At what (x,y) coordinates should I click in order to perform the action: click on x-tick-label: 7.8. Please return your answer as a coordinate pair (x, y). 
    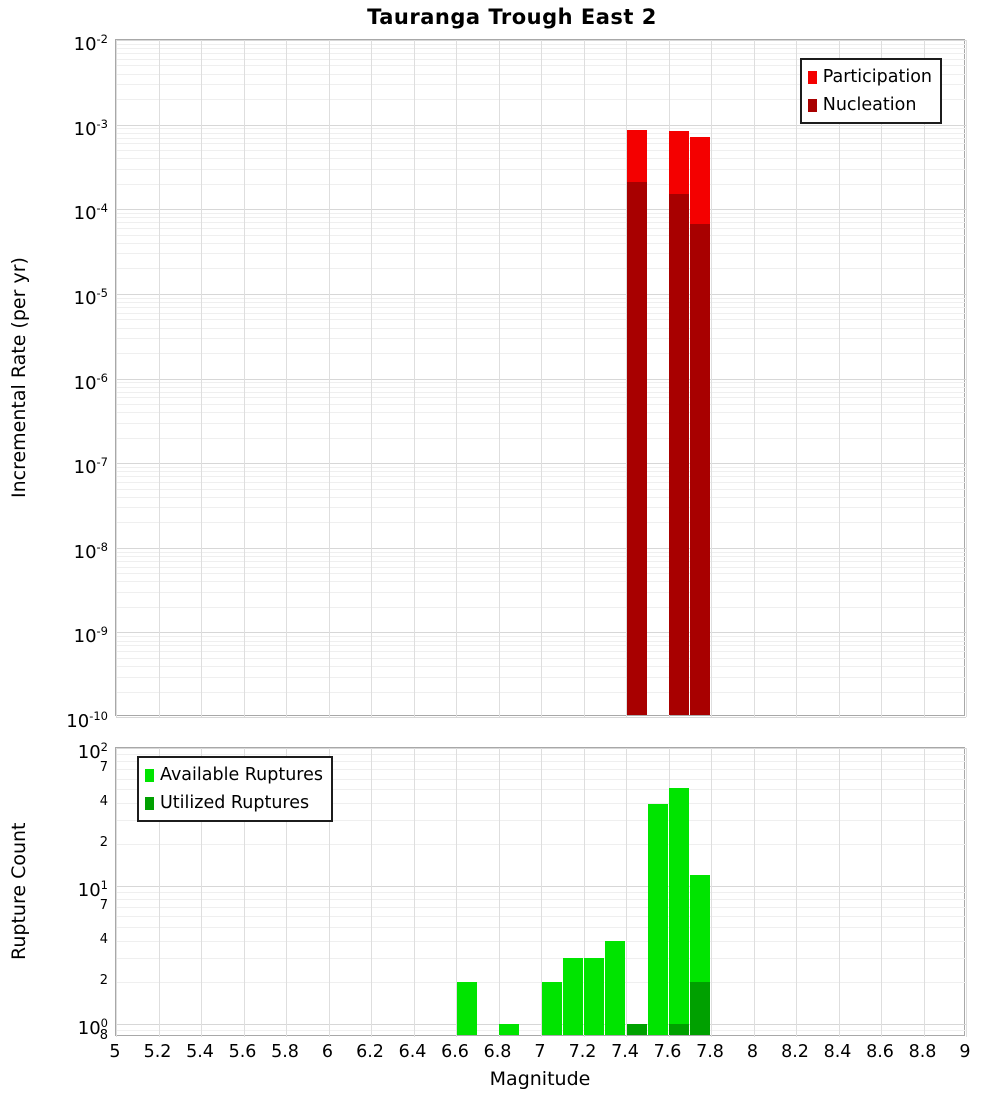
    Looking at the image, I should click on (710, 1052).